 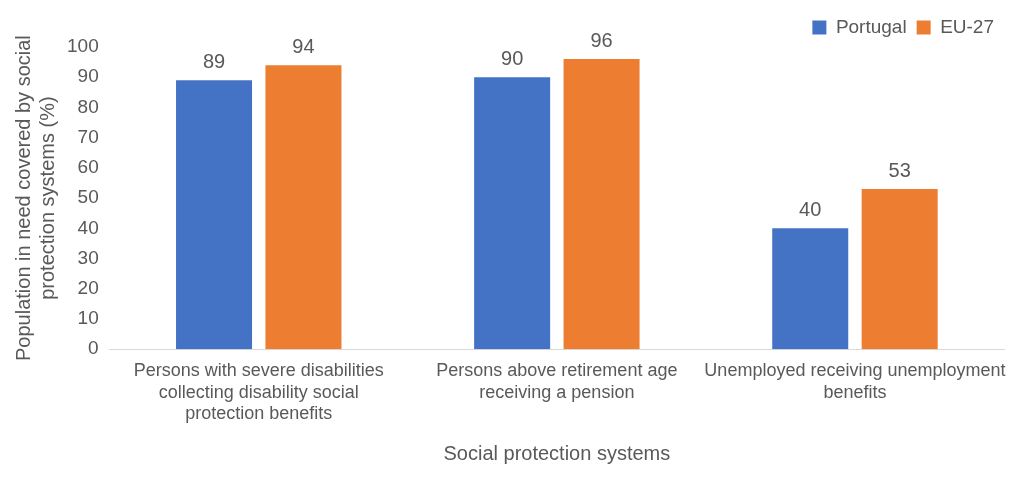 What do you see at coordinates (557, 380) in the screenshot?
I see `x-tick-label: Persons above retirement age receiving a pension` at bounding box center [557, 380].